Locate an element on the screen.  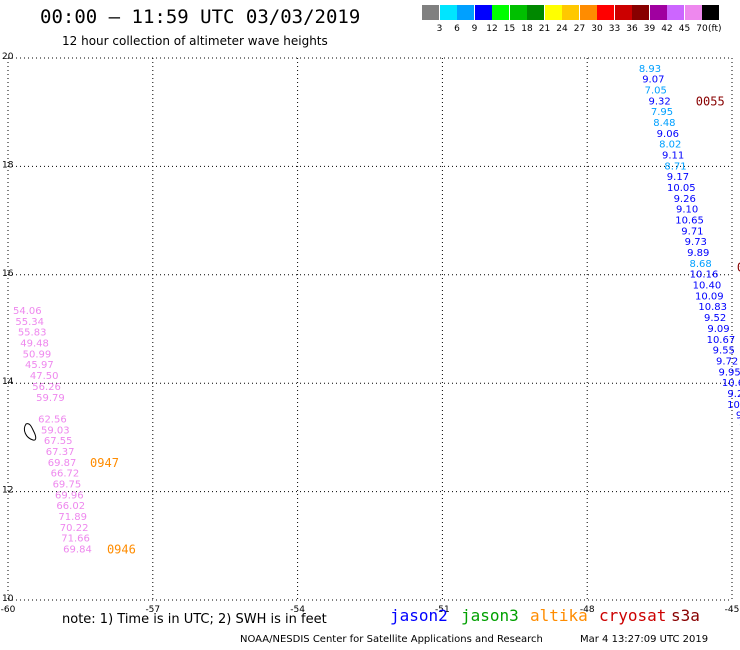
wave-height-label: 8.02 is located at coordinates (670, 145).